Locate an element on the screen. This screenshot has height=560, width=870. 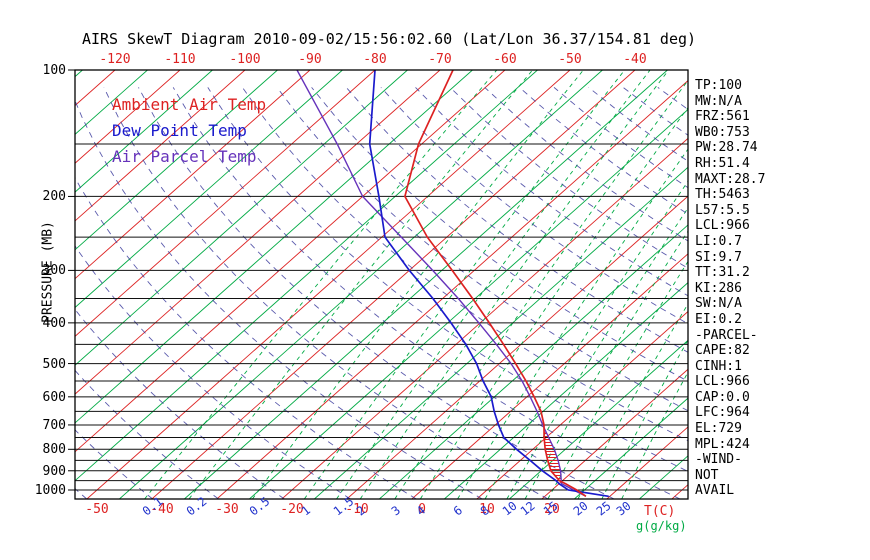
stats-line: L57:5.5 is located at coordinates (722, 210).